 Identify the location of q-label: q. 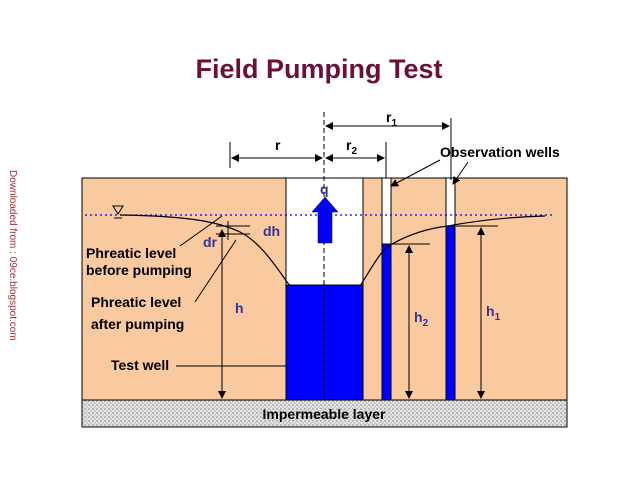
(324, 189).